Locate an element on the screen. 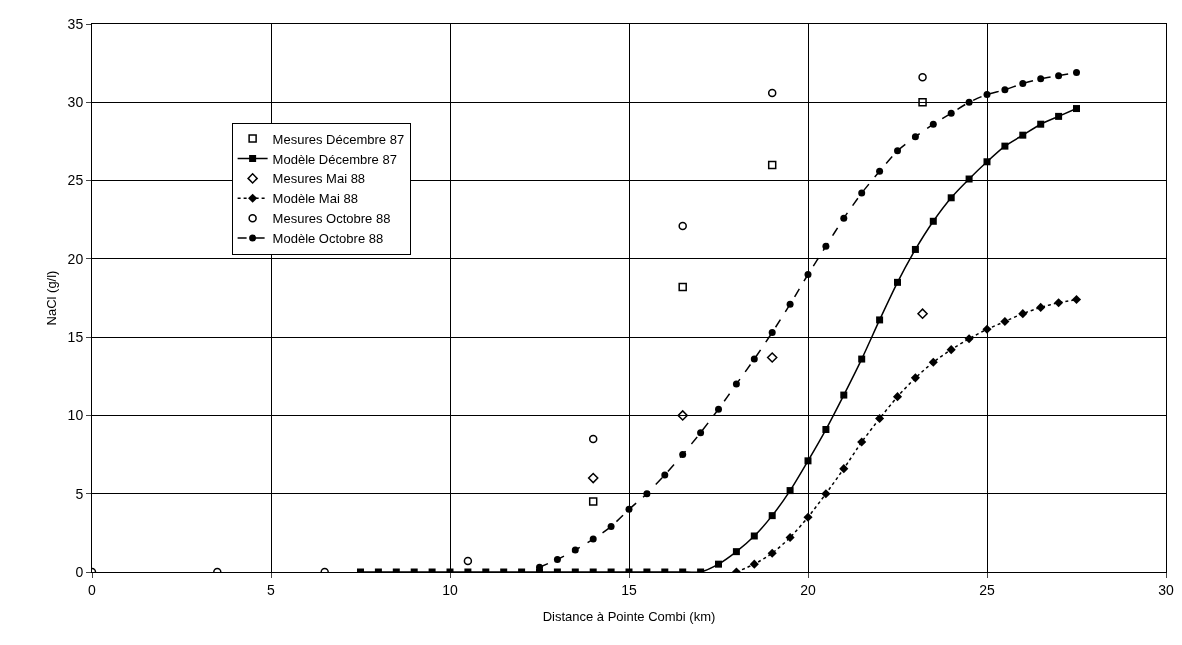 The height and width of the screenshot is (645, 1182). y-tick-label: 25 is located at coordinates (75, 180).